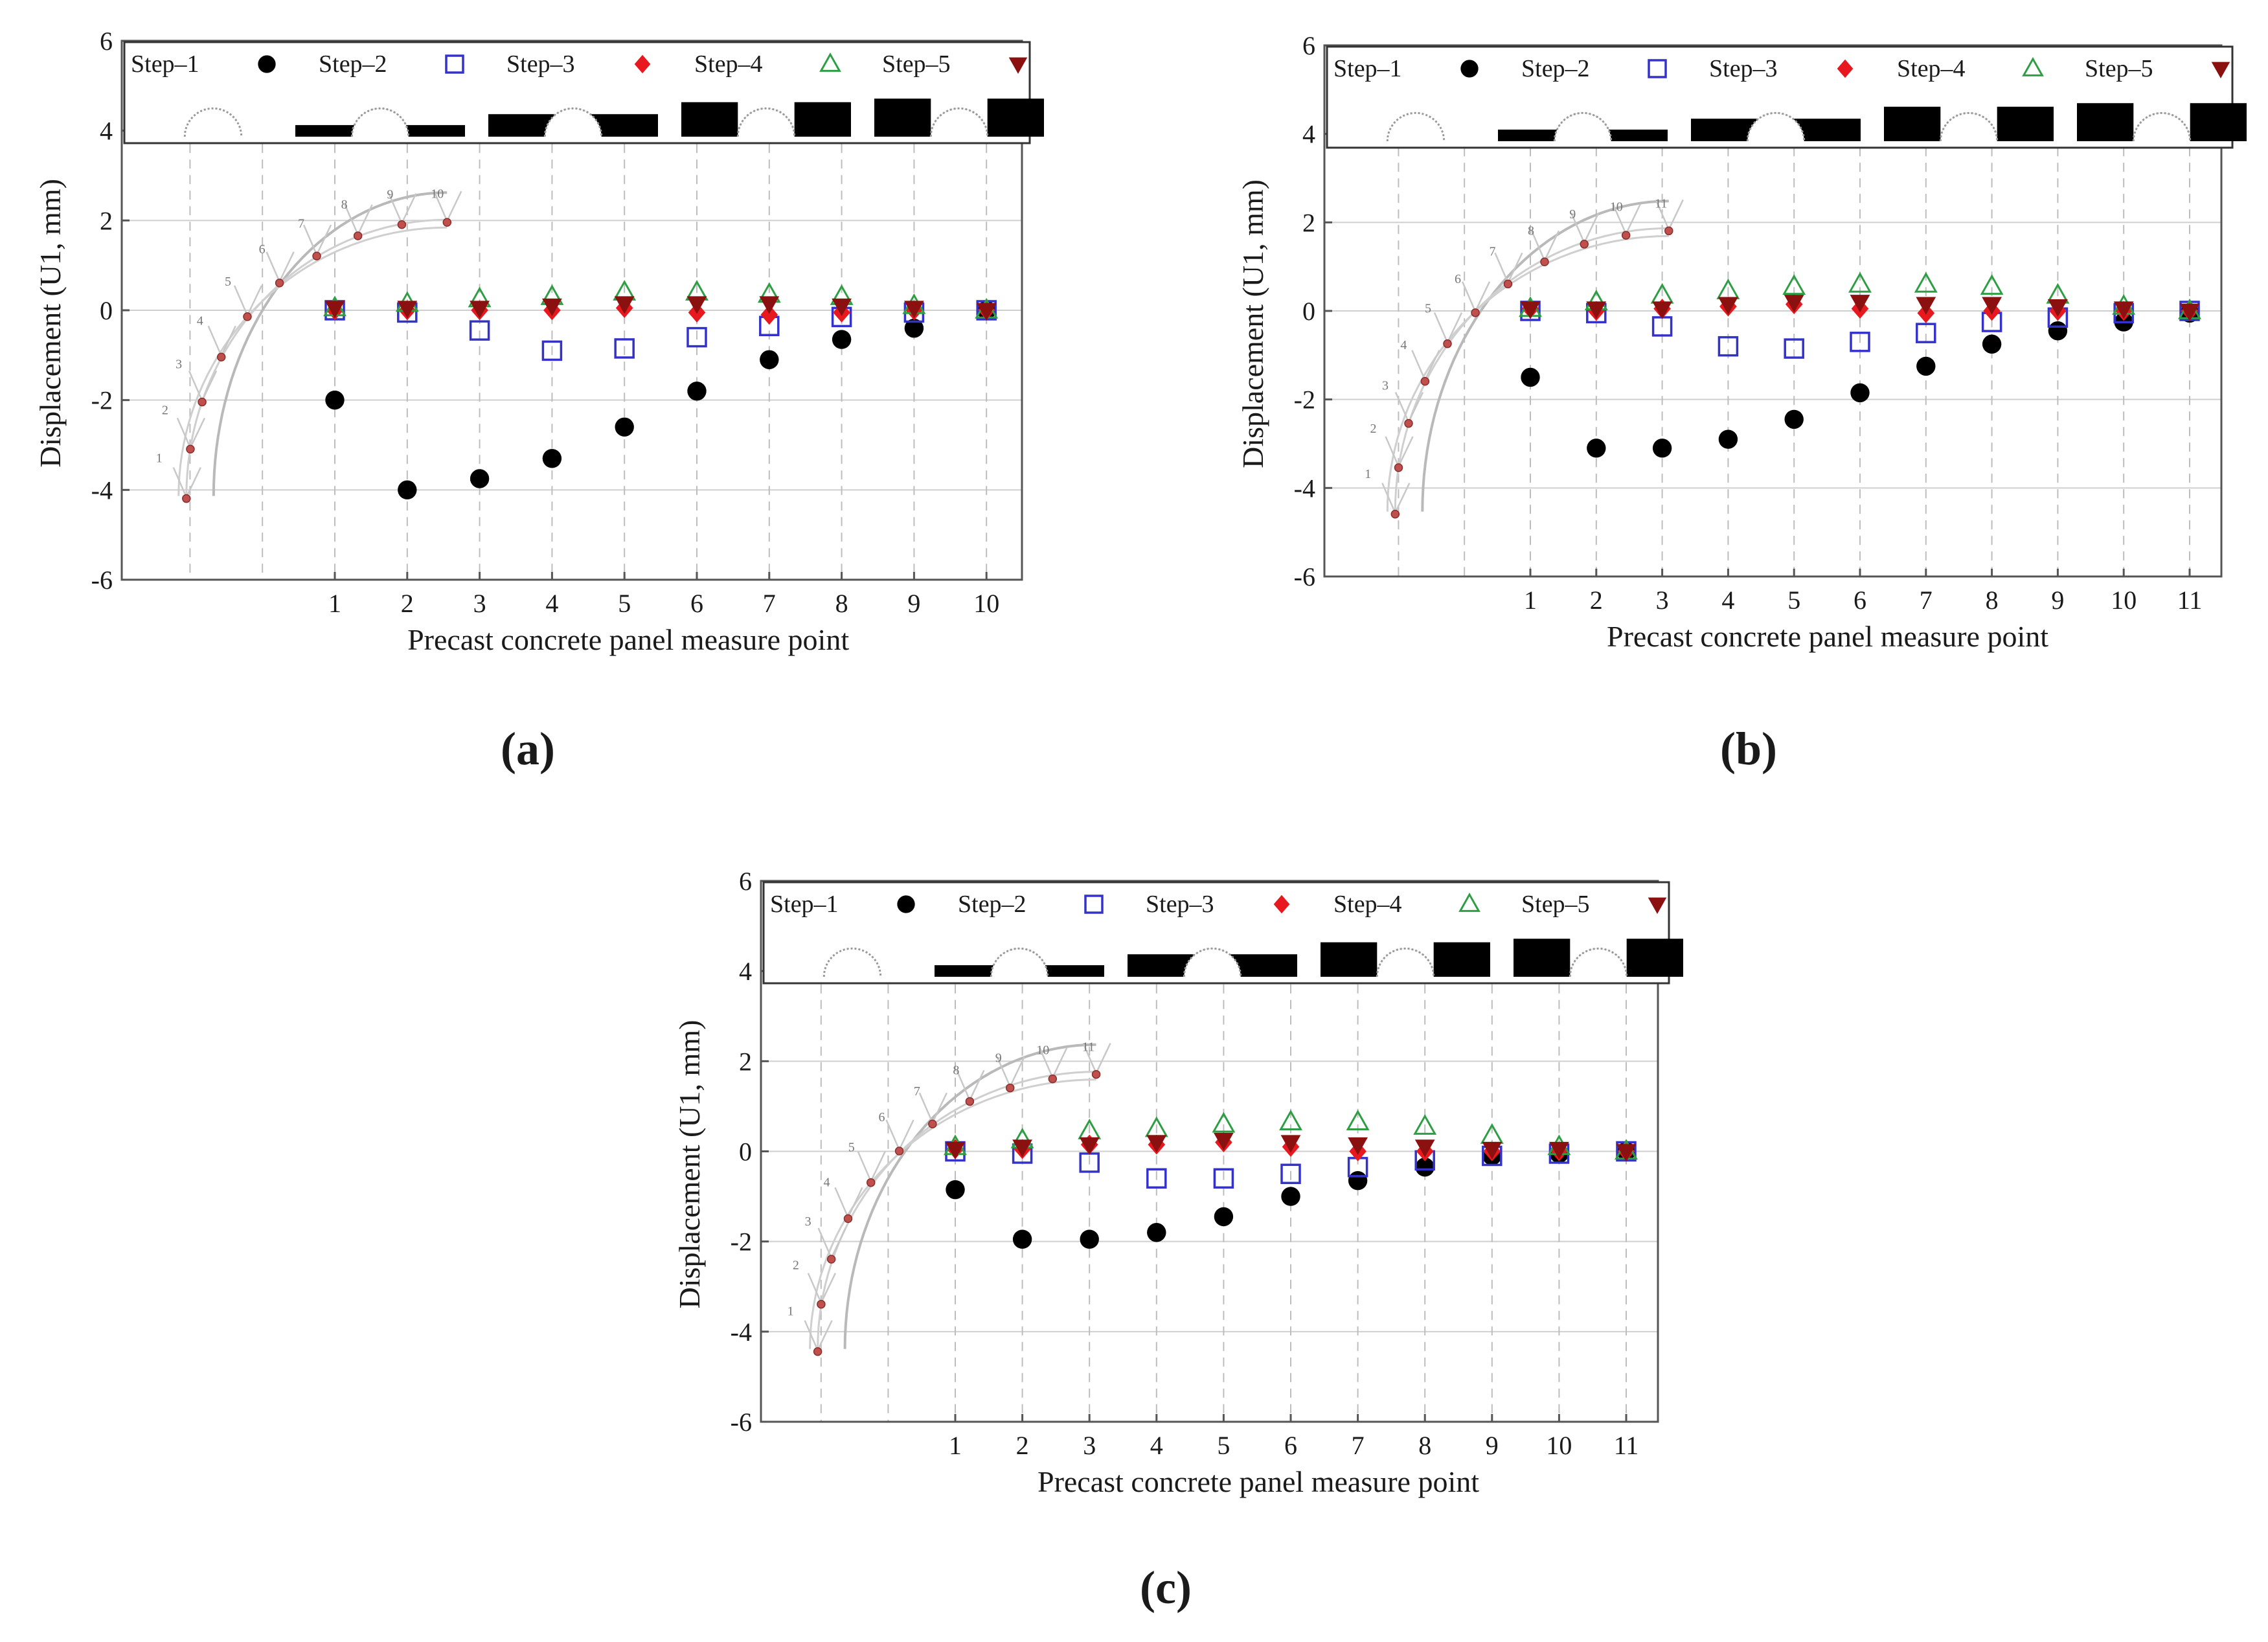 This screenshot has height=1642, width=2268. What do you see at coordinates (1022, 1445) in the screenshot?
I see `x-tick-label: 2` at bounding box center [1022, 1445].